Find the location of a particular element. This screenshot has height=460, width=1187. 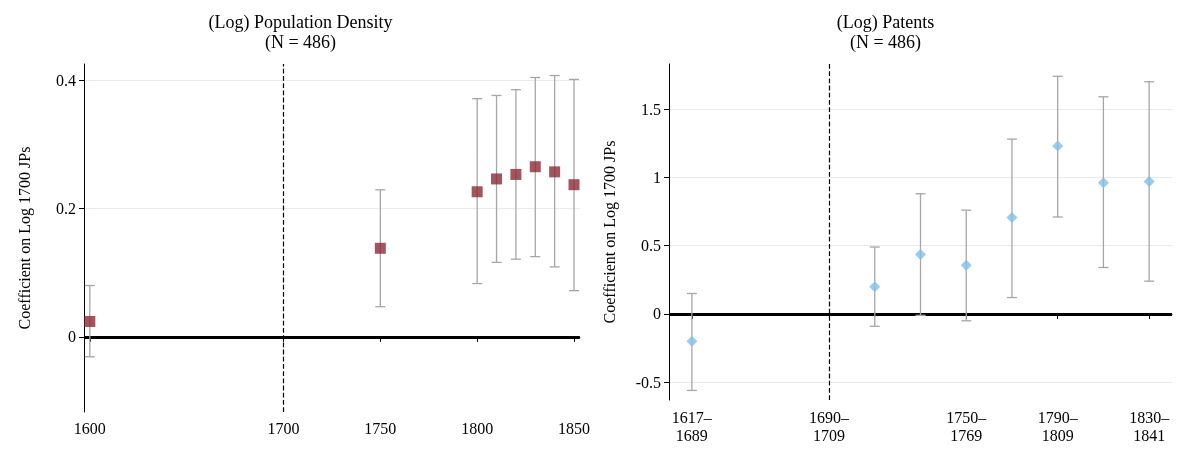

x-tick-label: 1600 is located at coordinates (89, 428).